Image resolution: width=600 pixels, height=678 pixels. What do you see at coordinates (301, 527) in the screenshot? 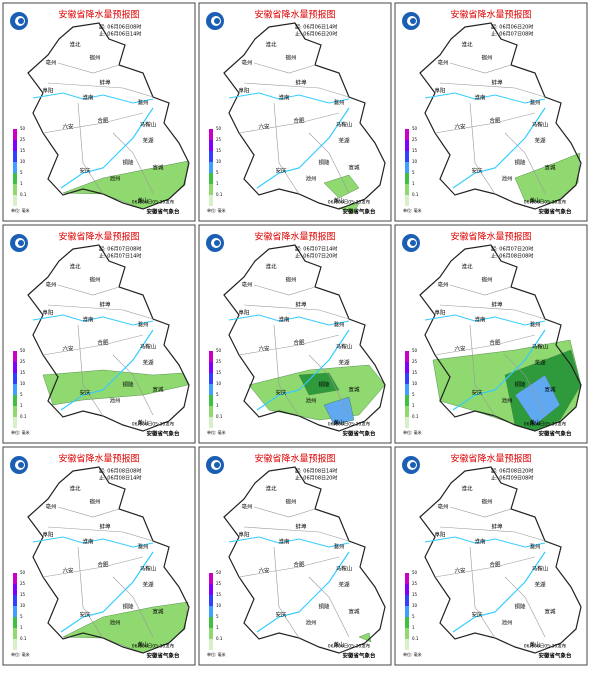
I see `city-label: 蚌埠` at bounding box center [301, 527].